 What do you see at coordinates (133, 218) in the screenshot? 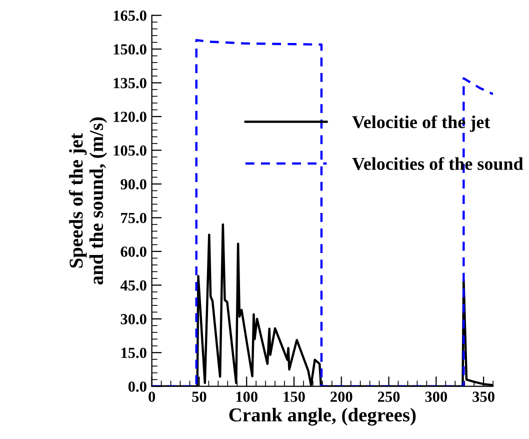
I see `y-tick-label: 75.0` at bounding box center [133, 218].